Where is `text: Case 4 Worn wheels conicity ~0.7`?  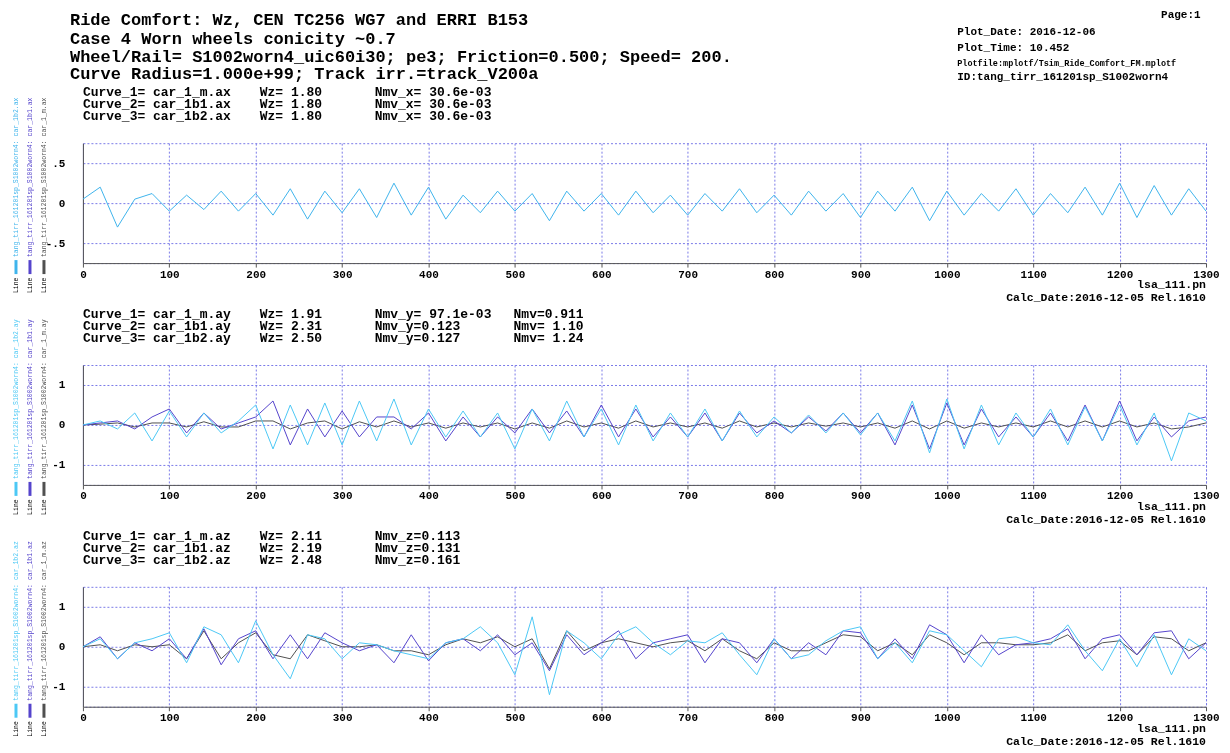
text: Case 4 Worn wheels conicity ~0.7 is located at coordinates (232, 40).